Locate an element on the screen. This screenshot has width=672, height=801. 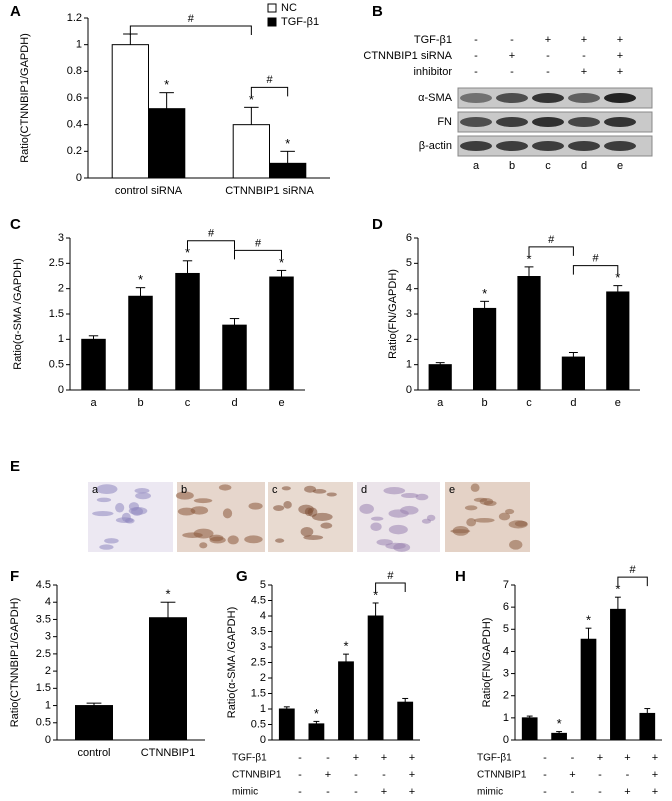
y-tick-label: 0.2 is located at coordinates (74, 151).